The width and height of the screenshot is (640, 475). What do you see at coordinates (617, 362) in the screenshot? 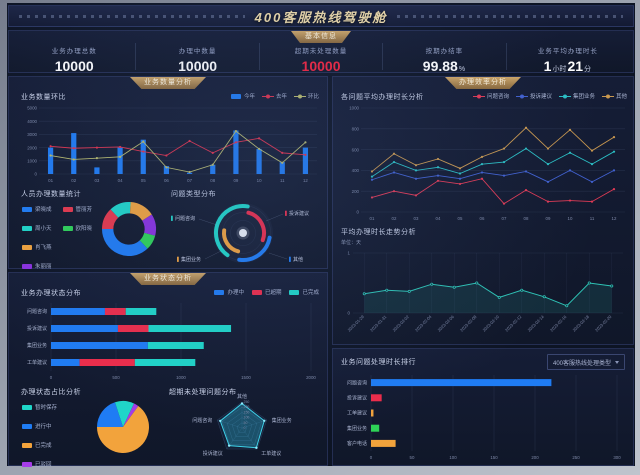
I see `chevron-down-icon` at bounding box center [617, 362].